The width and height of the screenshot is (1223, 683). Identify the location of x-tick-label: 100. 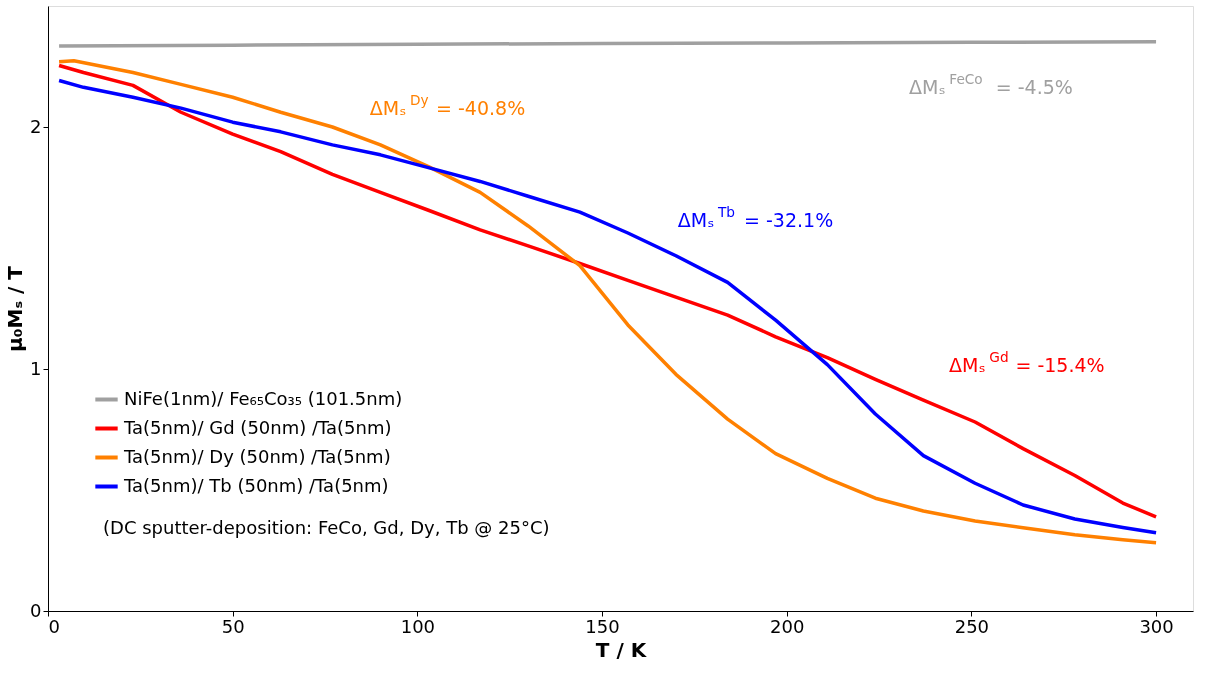
(418, 626).